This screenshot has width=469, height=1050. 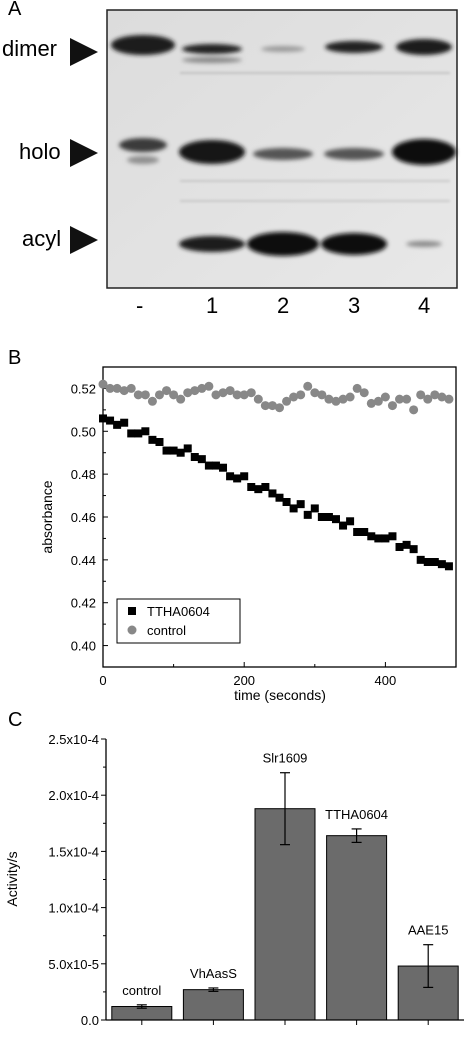 I want to click on lane-label-3: 3, so click(x=354, y=305).